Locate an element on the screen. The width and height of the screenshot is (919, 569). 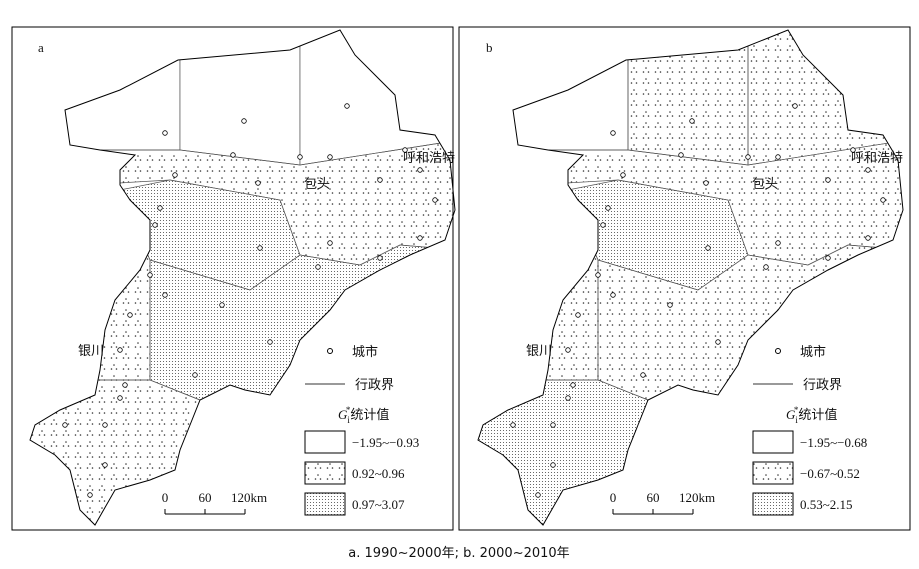
panel-label: b is located at coordinates (489, 47).